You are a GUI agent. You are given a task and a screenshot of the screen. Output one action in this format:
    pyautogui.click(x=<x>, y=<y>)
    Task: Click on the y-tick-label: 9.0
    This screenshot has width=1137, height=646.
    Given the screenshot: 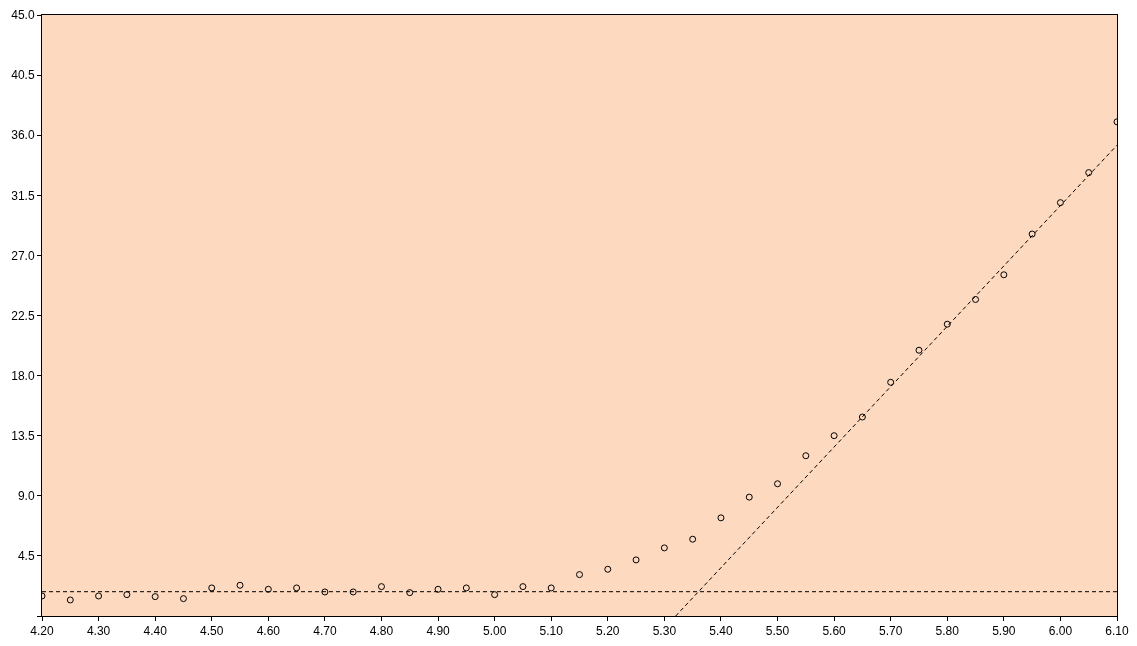 What is the action you would take?
    pyautogui.click(x=26, y=496)
    